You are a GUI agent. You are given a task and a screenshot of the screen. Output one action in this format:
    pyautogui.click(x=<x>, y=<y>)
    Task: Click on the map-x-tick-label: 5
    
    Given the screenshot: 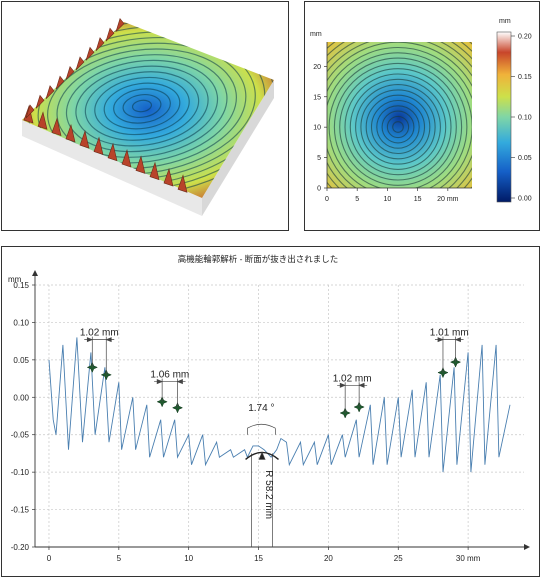 What is the action you would take?
    pyautogui.click(x=357, y=199)
    